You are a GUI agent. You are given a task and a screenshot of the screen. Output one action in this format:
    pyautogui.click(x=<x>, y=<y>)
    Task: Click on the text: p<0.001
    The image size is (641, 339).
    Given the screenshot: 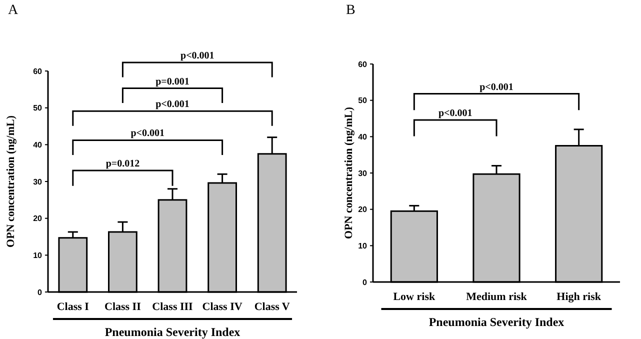 What is the action you would take?
    pyautogui.click(x=197, y=56)
    